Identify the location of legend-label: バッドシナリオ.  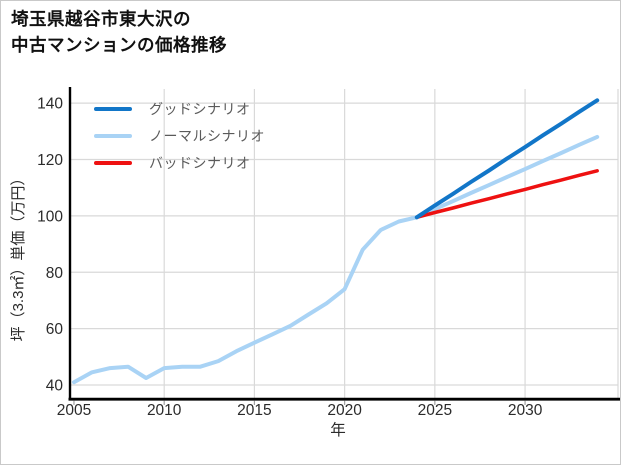
(200, 163).